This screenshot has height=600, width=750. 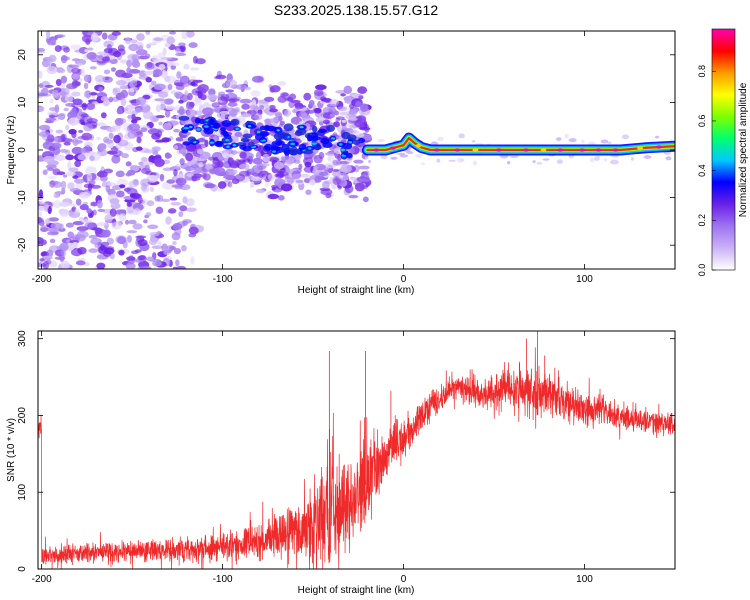 I want to click on colorbar-tick-label: 0.0, so click(x=702, y=270).